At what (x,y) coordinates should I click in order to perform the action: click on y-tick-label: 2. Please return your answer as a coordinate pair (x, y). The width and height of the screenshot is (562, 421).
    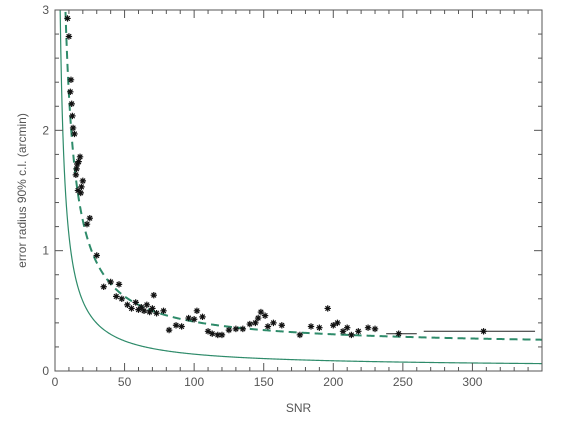
    Looking at the image, I should click on (45, 130).